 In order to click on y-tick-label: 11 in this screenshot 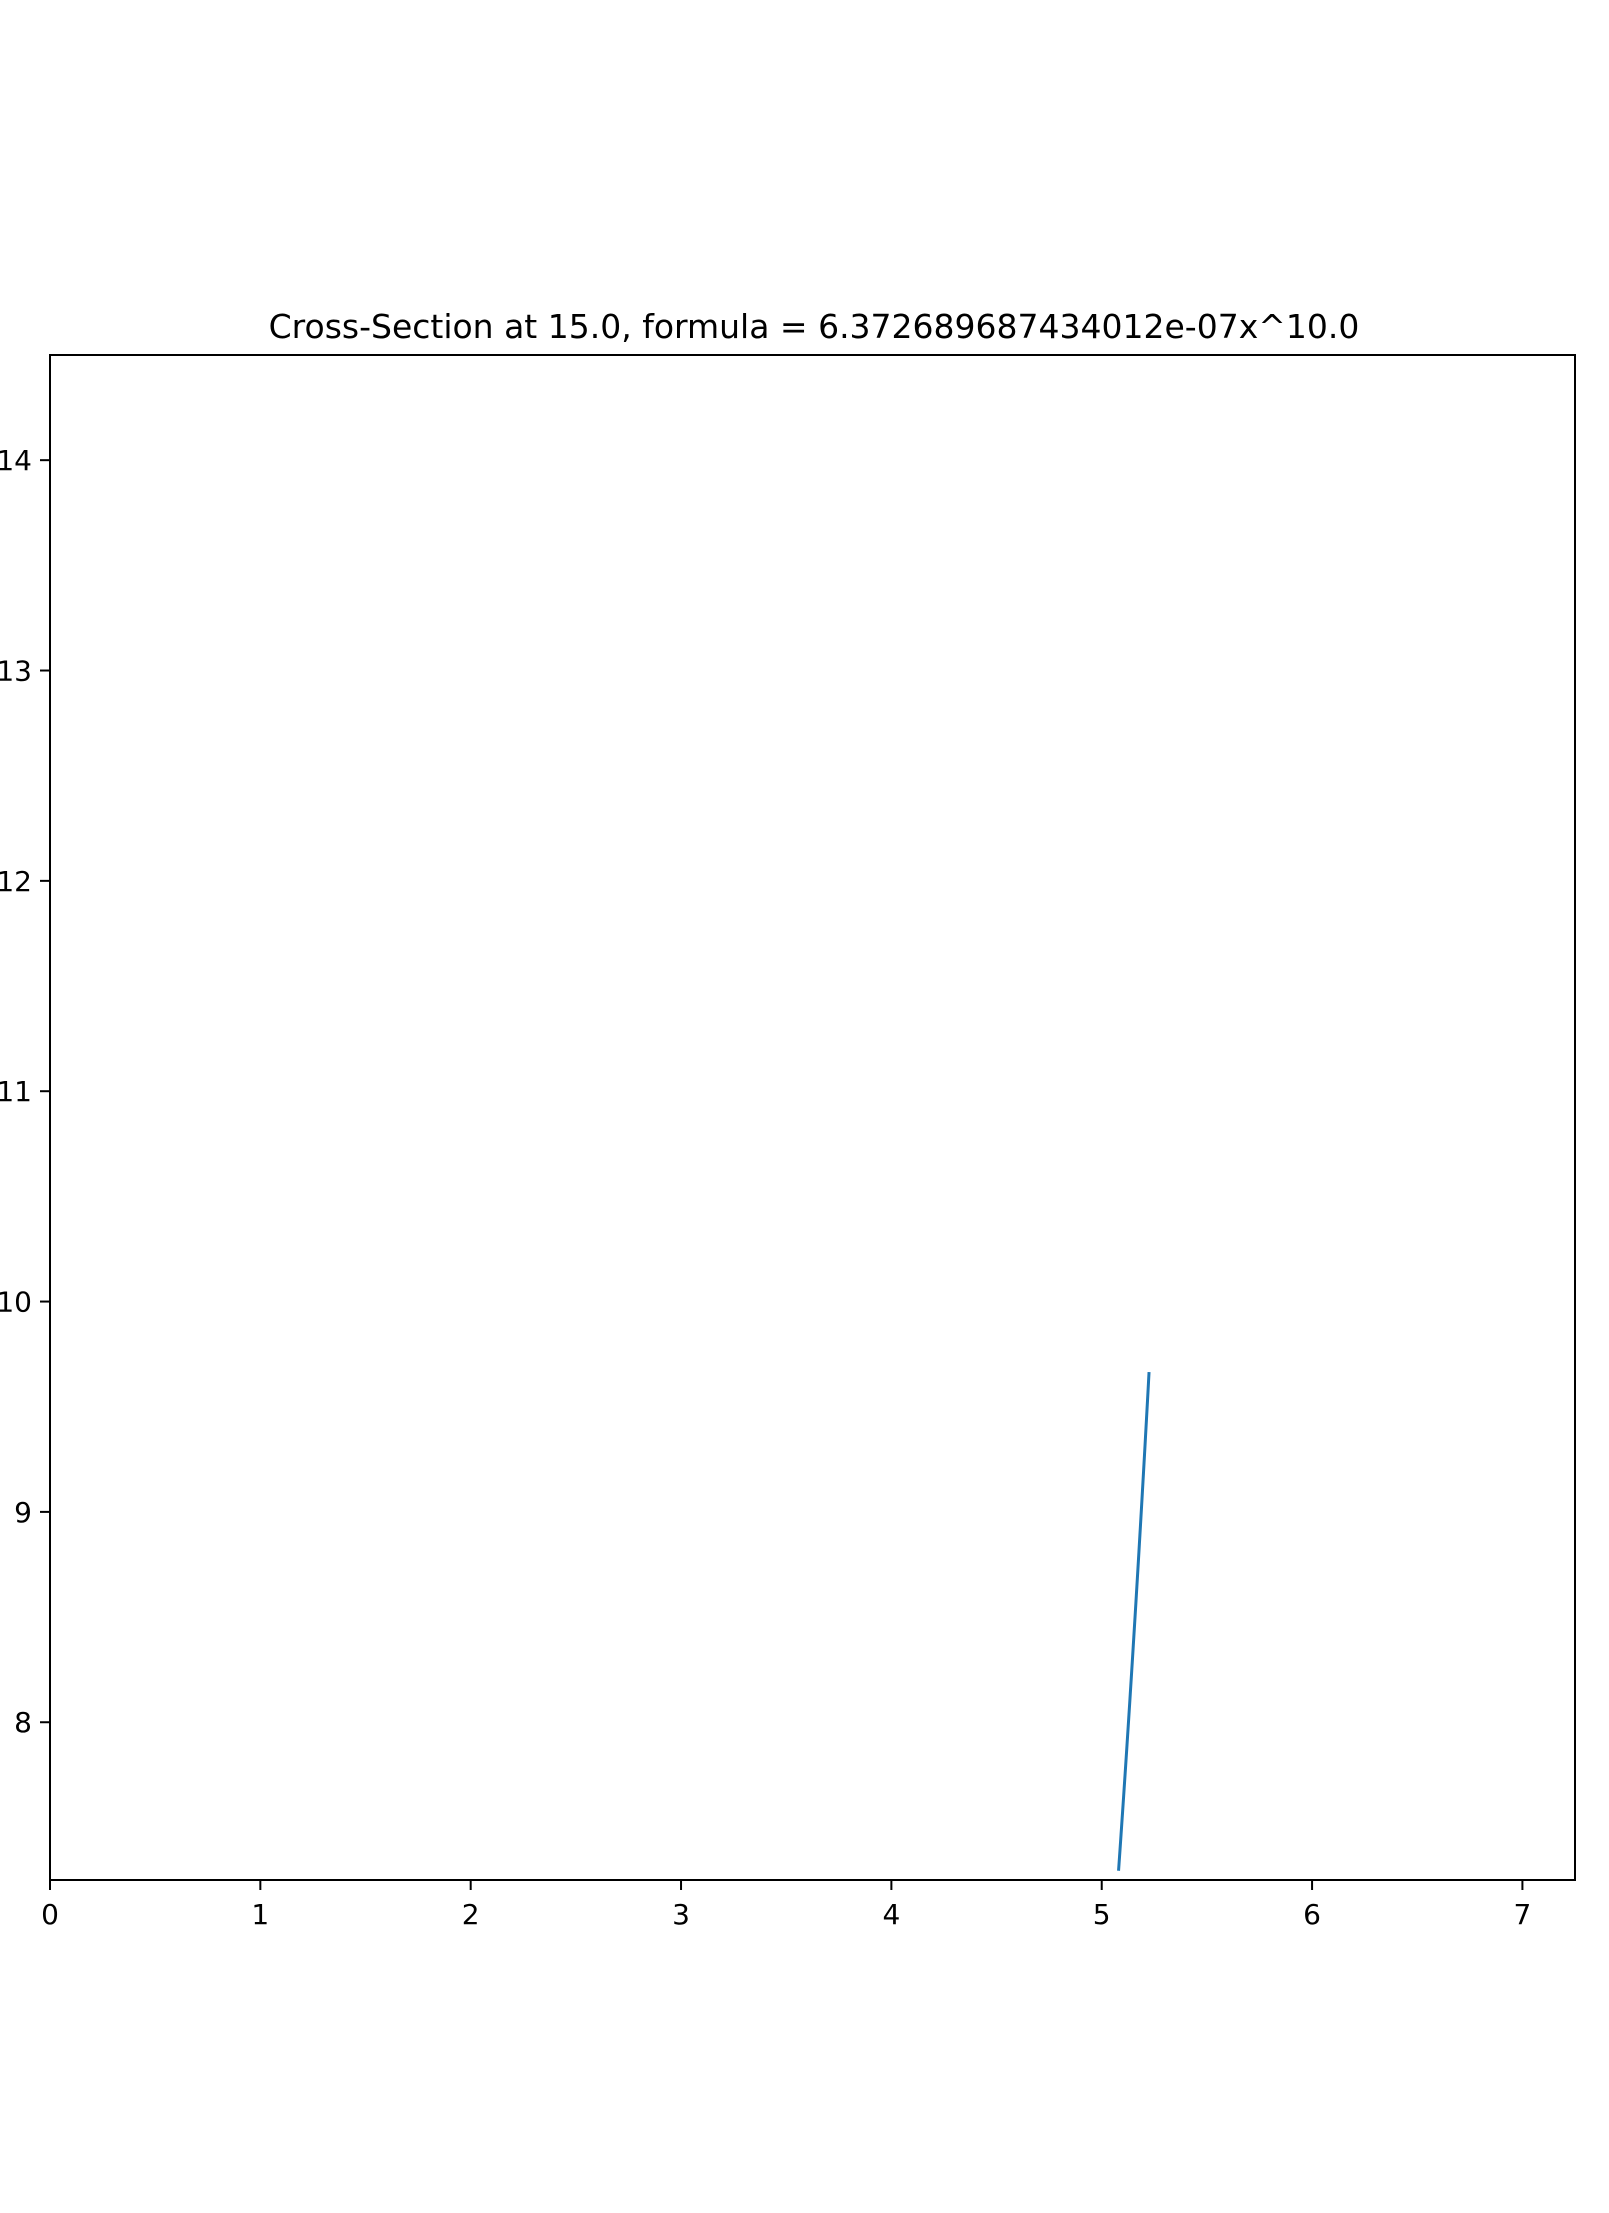, I will do `click(16, 1091)`.